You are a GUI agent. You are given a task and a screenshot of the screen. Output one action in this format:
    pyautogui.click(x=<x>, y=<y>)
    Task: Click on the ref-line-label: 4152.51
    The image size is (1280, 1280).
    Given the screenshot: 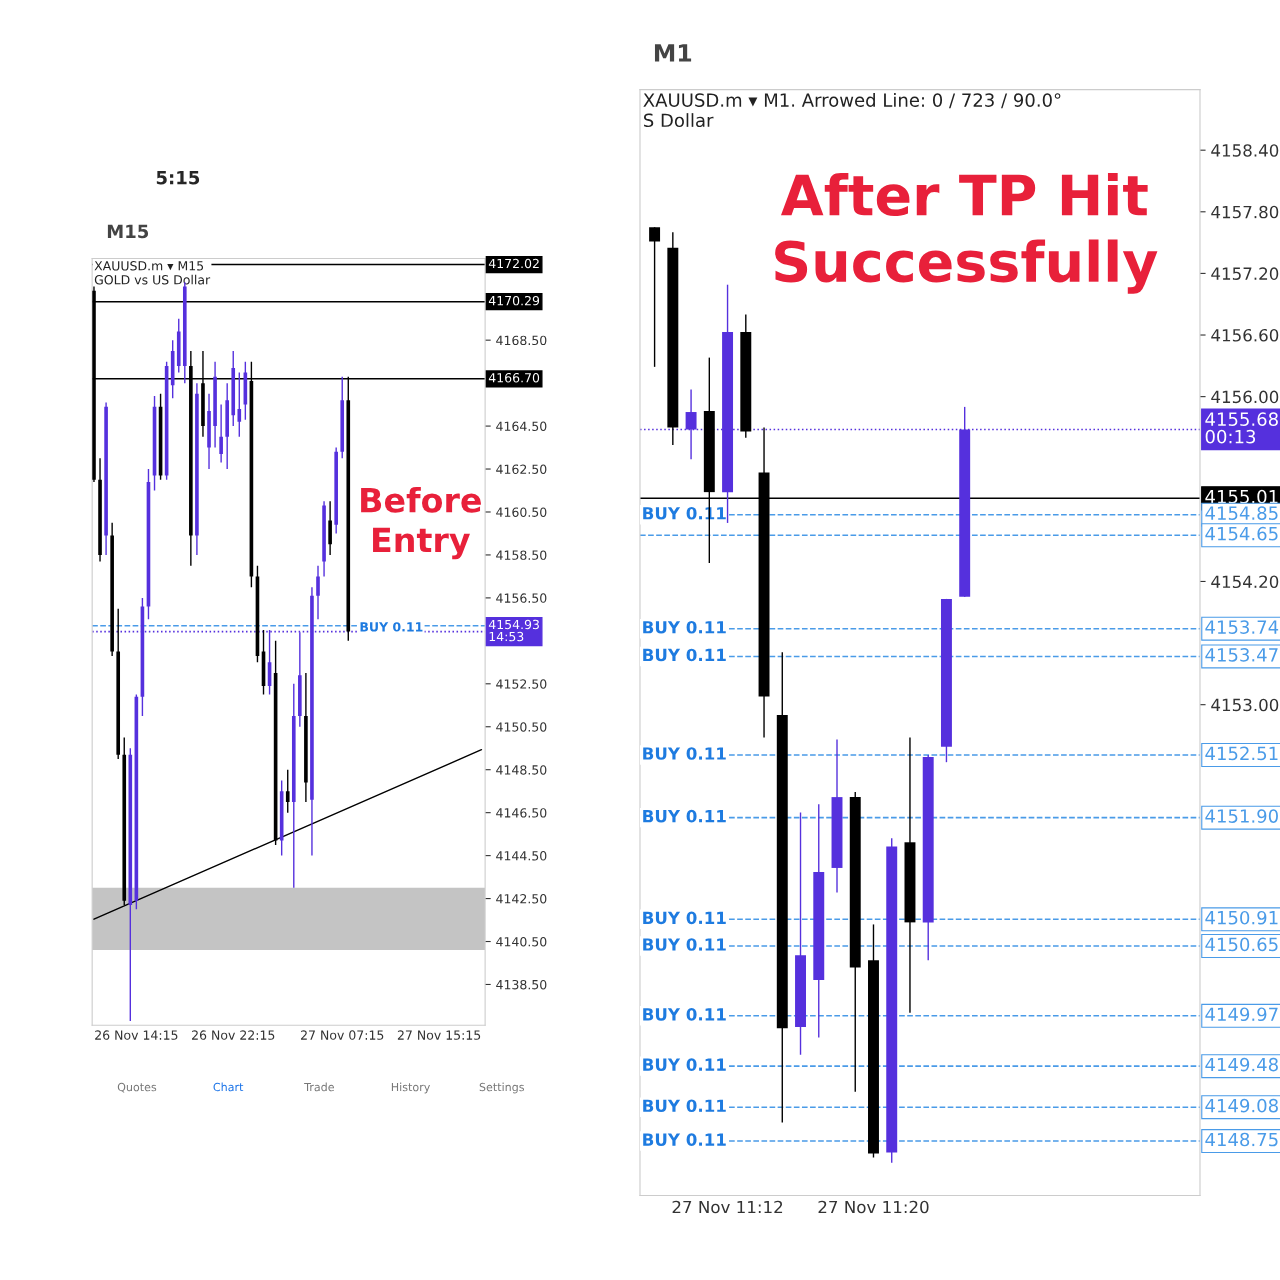 What is the action you would take?
    pyautogui.click(x=1241, y=753)
    